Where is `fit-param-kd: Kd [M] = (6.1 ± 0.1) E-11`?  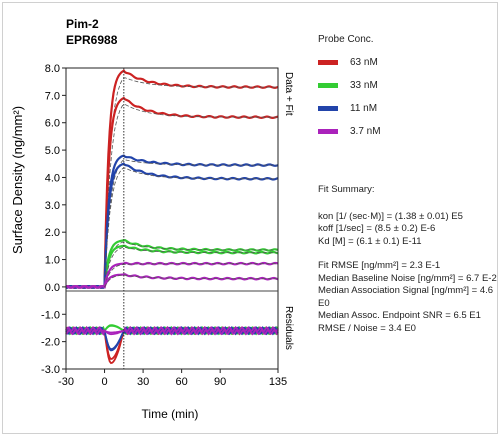 fit-param-kd: Kd [M] = (6.1 ± 0.1) E-11 is located at coordinates (370, 241).